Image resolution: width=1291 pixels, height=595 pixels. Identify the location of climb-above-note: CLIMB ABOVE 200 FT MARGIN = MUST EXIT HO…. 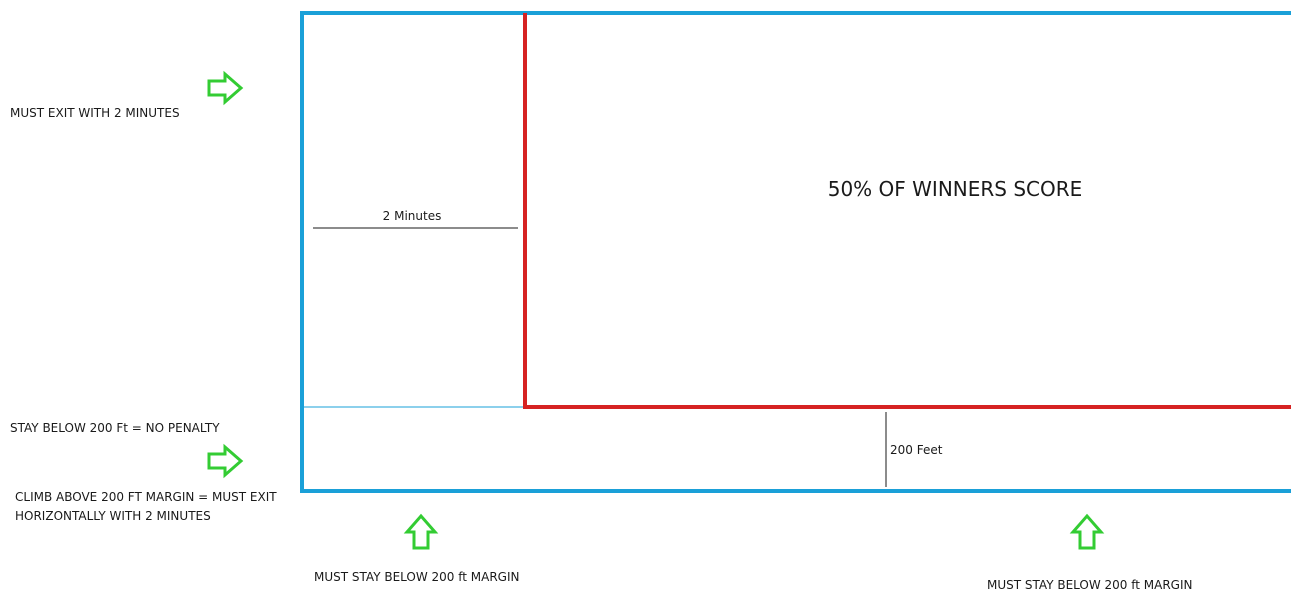
(146, 506).